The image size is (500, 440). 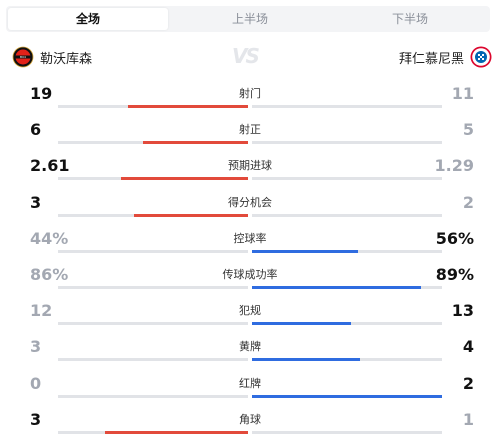 I want to click on stat-label: 传球成功率, so click(x=250, y=274).